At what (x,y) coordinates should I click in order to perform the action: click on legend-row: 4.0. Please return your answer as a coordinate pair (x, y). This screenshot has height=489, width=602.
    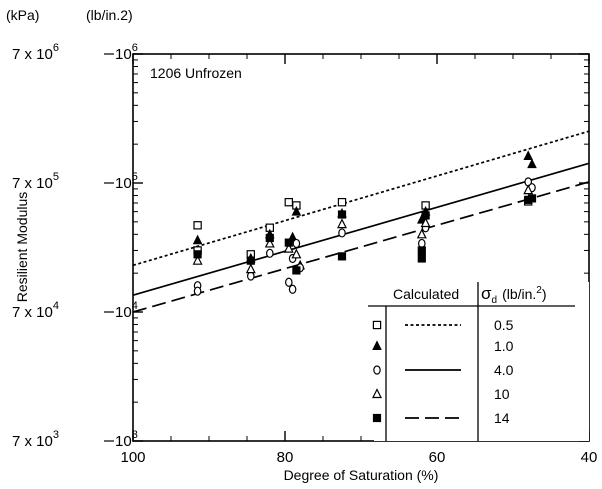
    Looking at the image, I should click on (443, 370).